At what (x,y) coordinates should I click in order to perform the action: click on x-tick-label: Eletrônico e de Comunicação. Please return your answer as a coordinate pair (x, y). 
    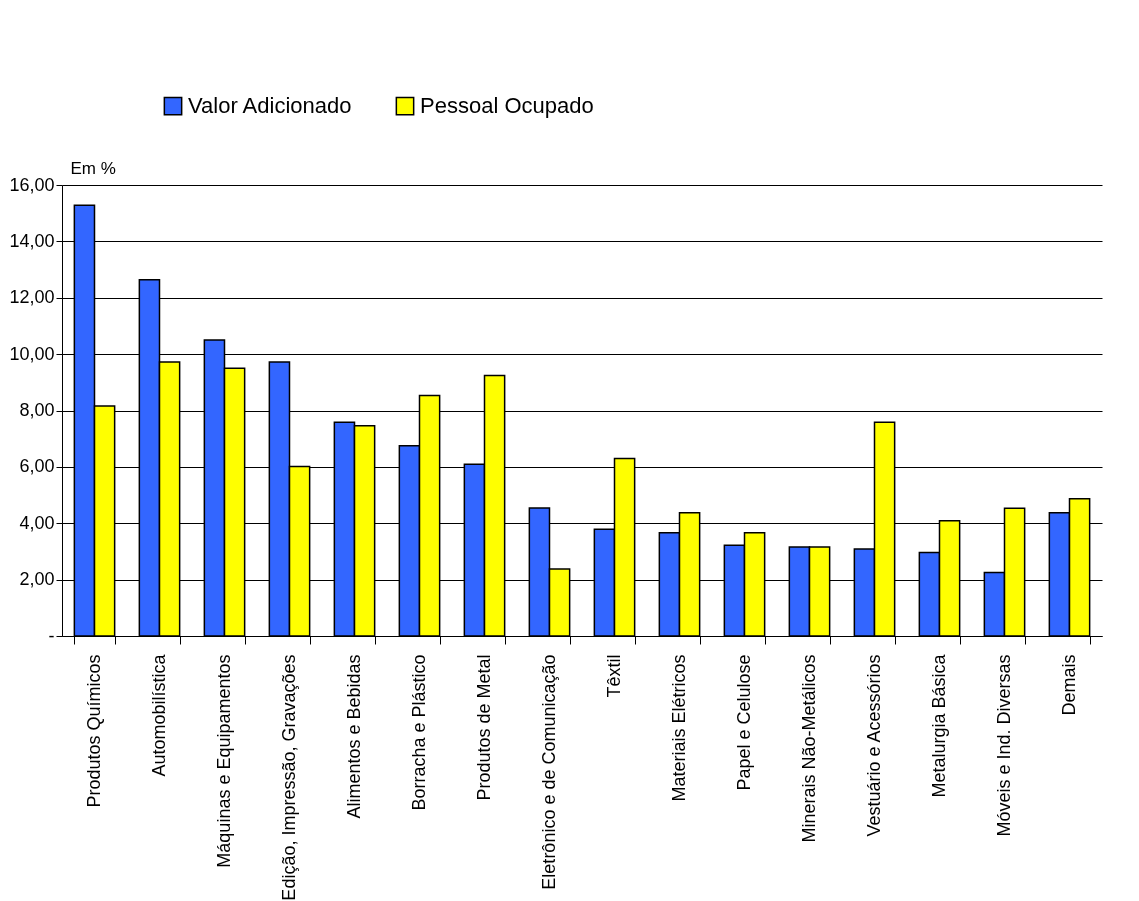
    Looking at the image, I should click on (549, 772).